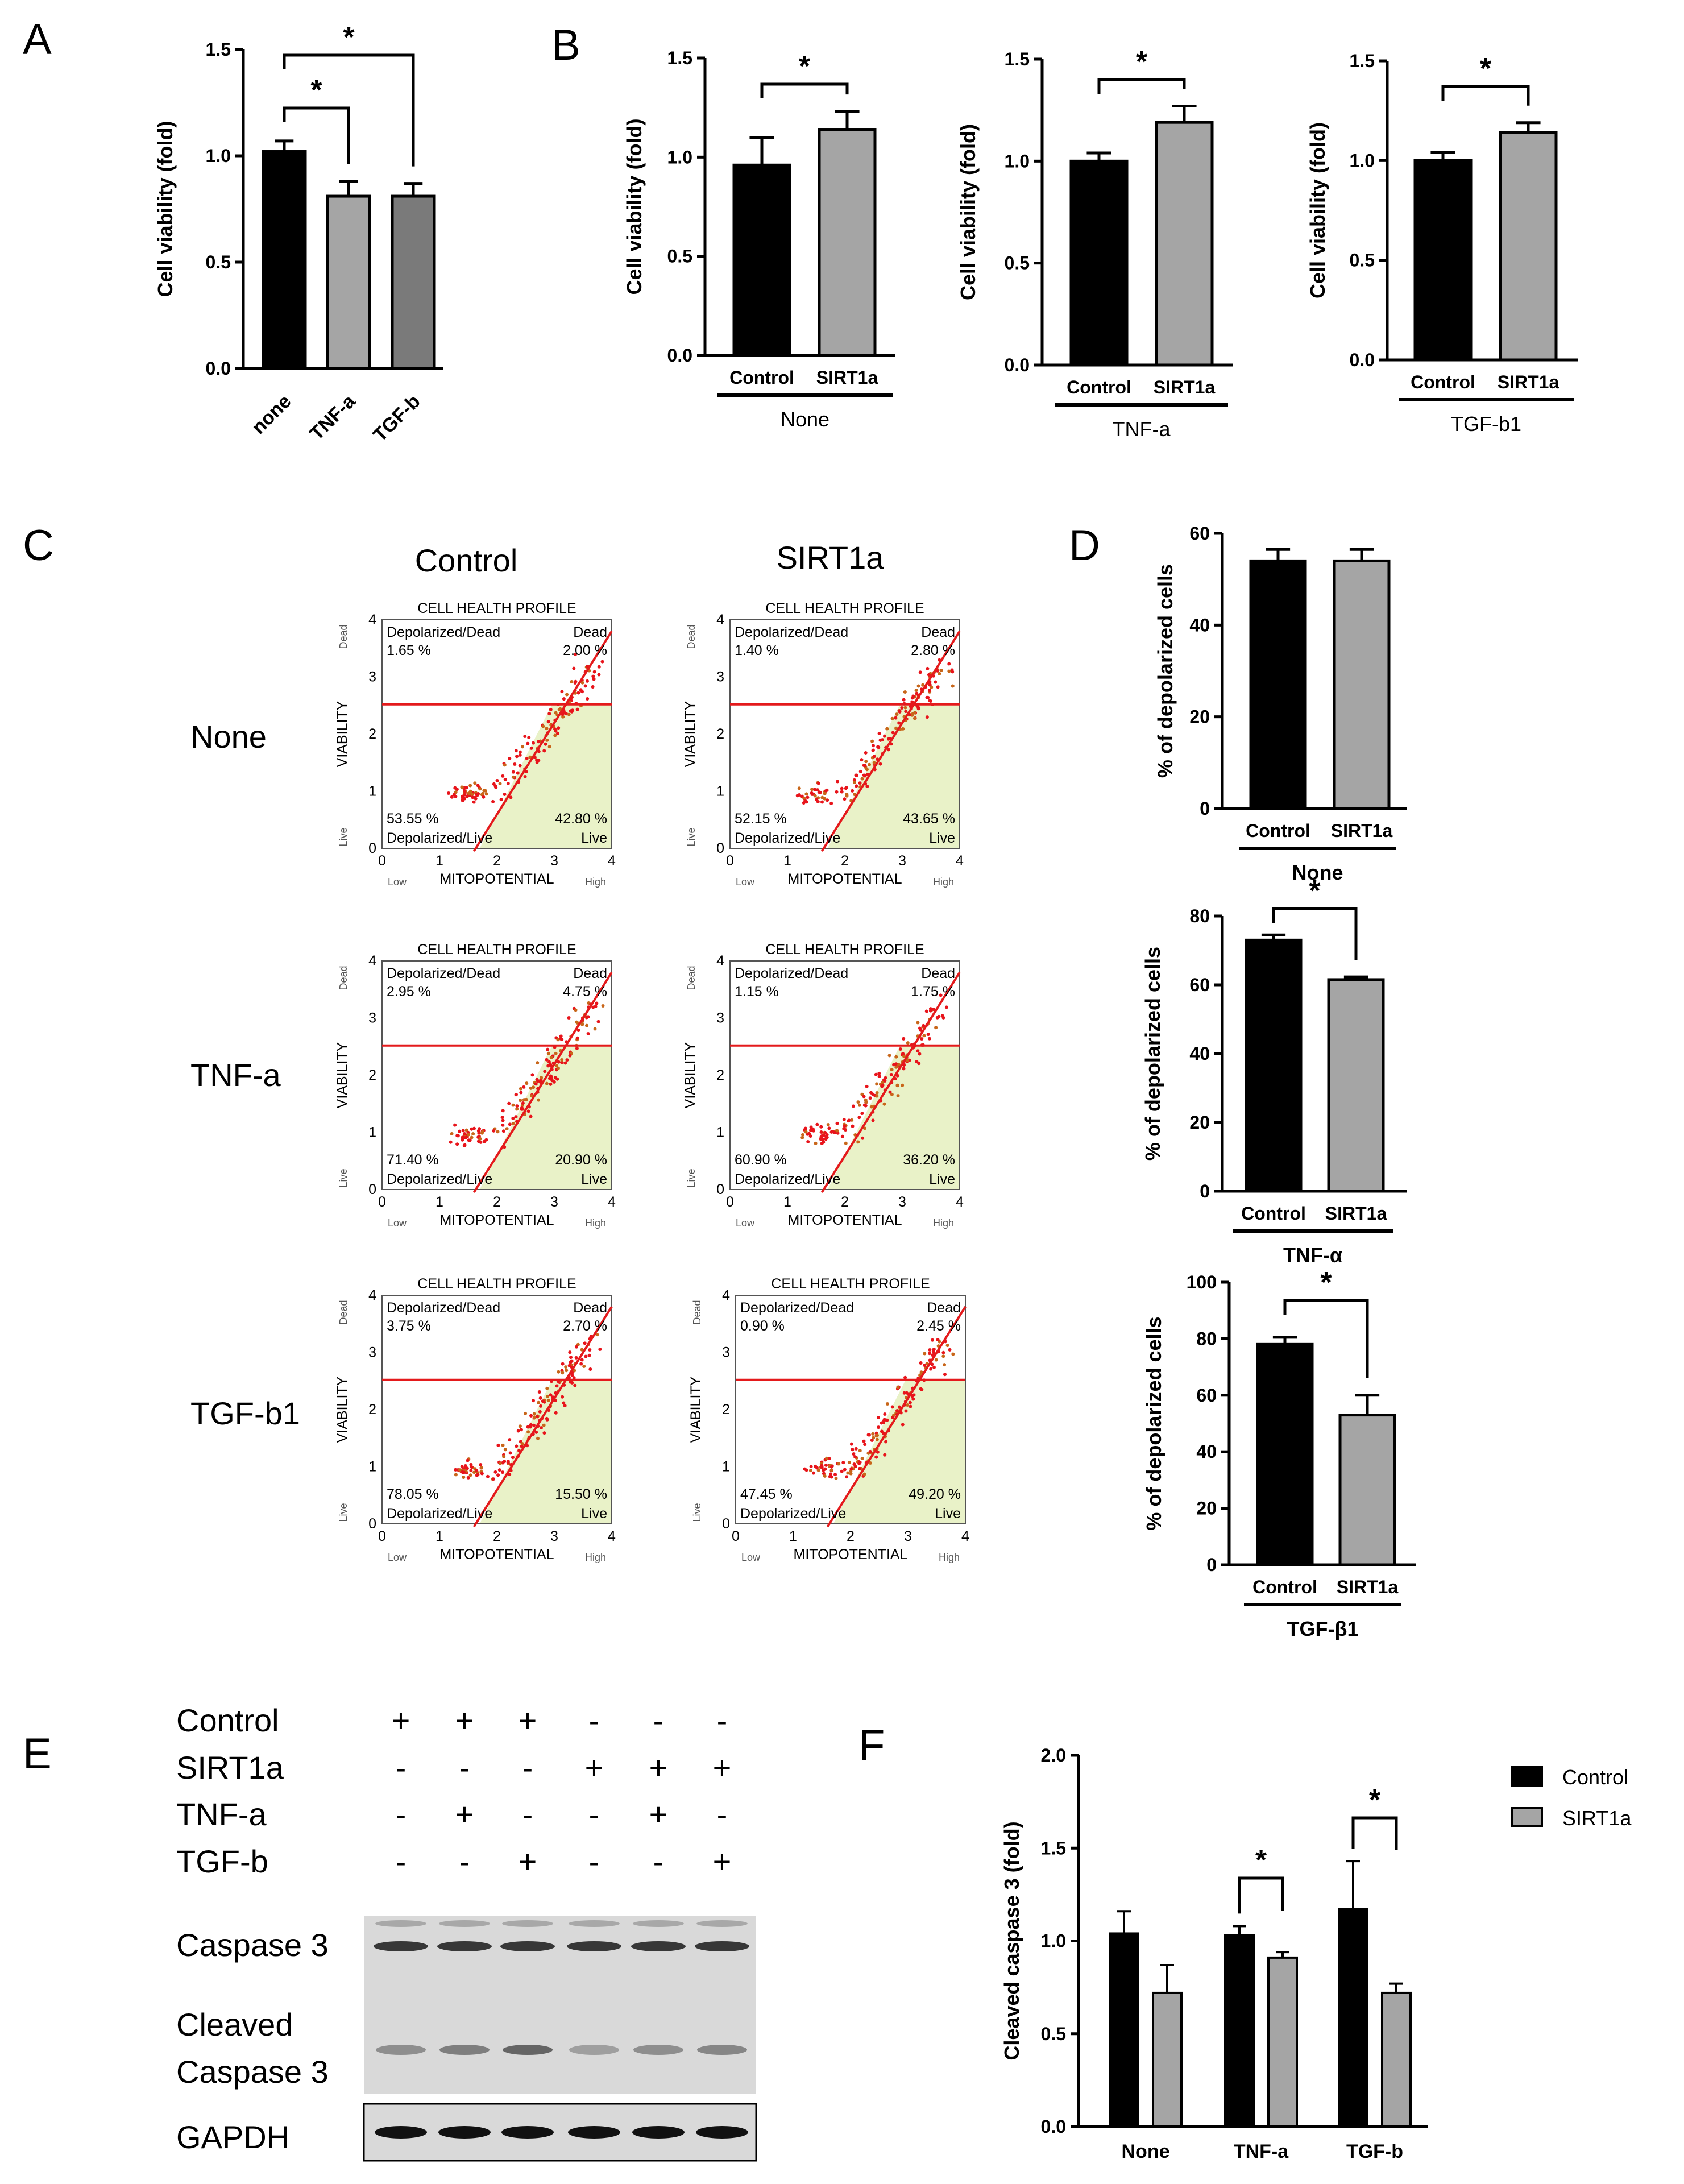 The width and height of the screenshot is (1684, 2184). Describe the element at coordinates (612, 861) in the screenshot. I see `flow-x-tick: 4` at that location.